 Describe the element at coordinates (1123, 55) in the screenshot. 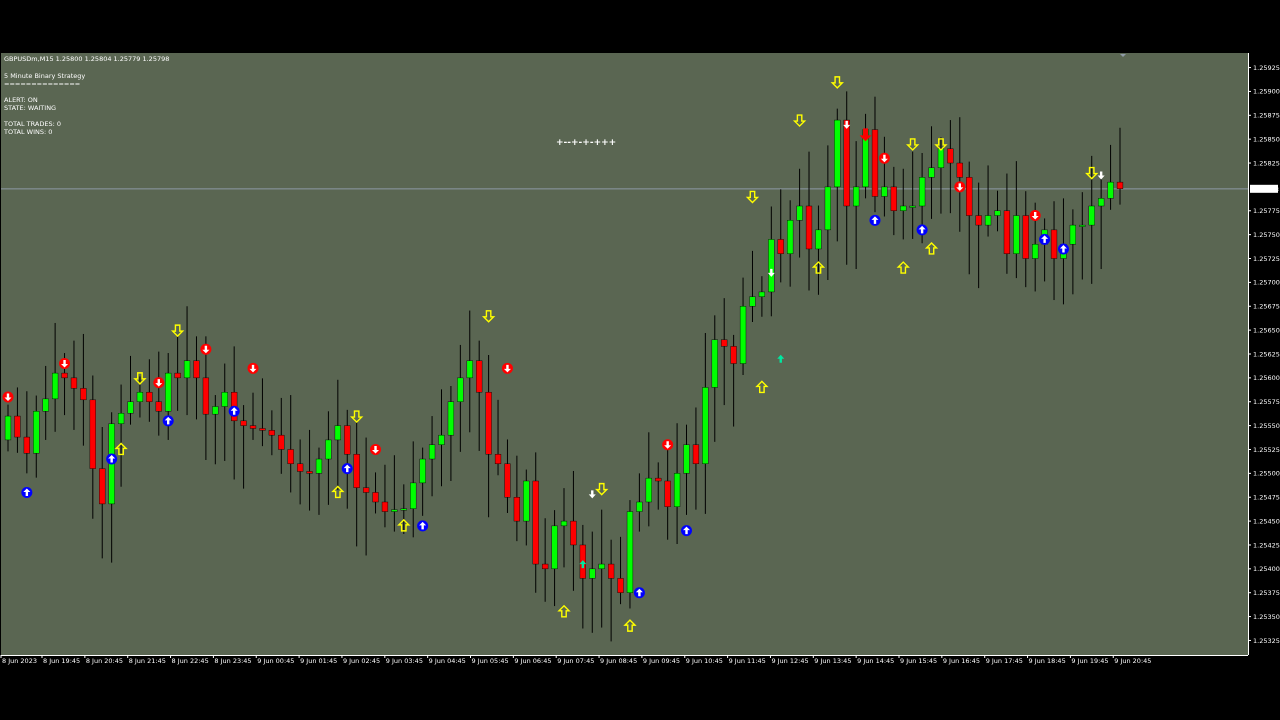

I see `chart-shift-marker` at that location.